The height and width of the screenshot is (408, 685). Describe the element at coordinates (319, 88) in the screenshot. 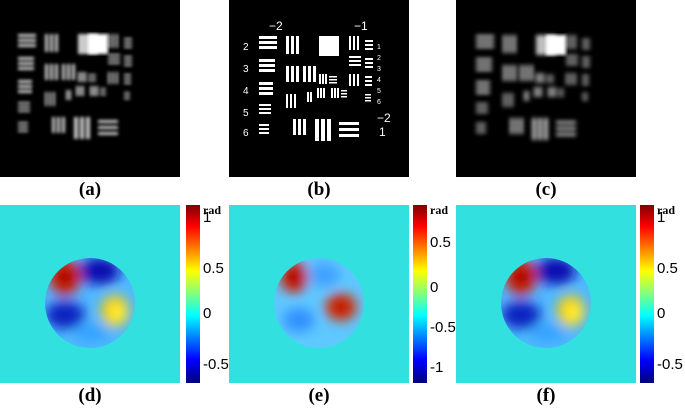

I see `panel-b-target-image: −2 −1 −2 1 2 3 4 5 6 1 2 3 4 5 6` at that location.